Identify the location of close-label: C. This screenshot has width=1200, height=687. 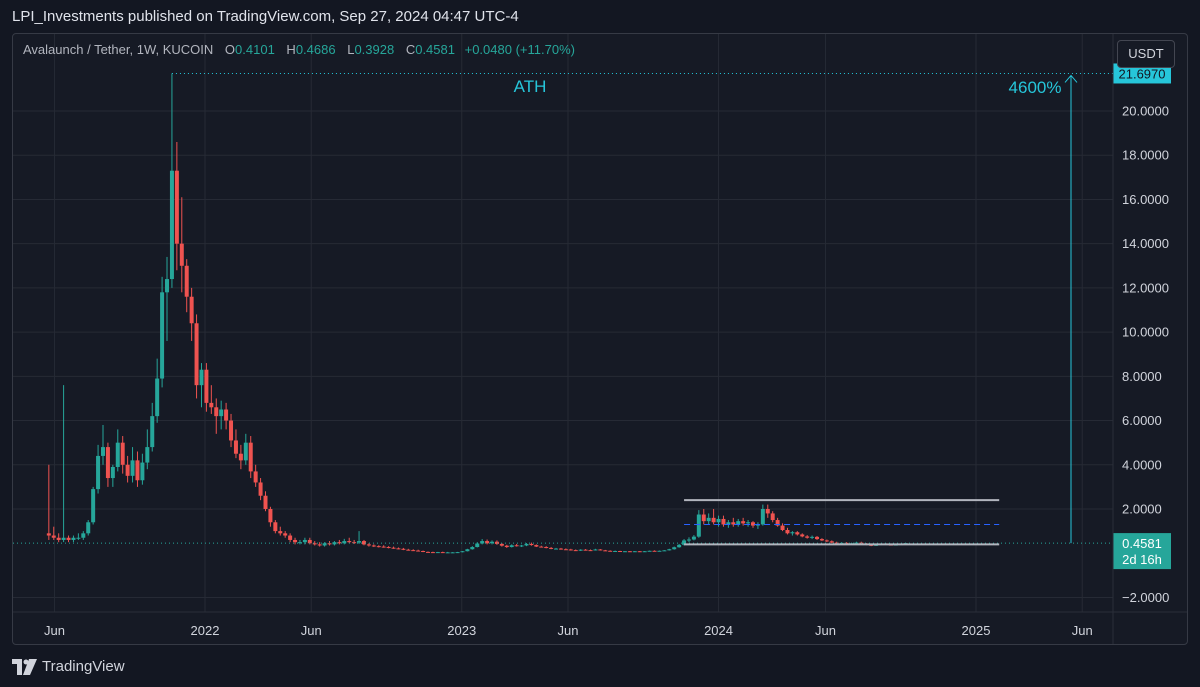
(410, 49).